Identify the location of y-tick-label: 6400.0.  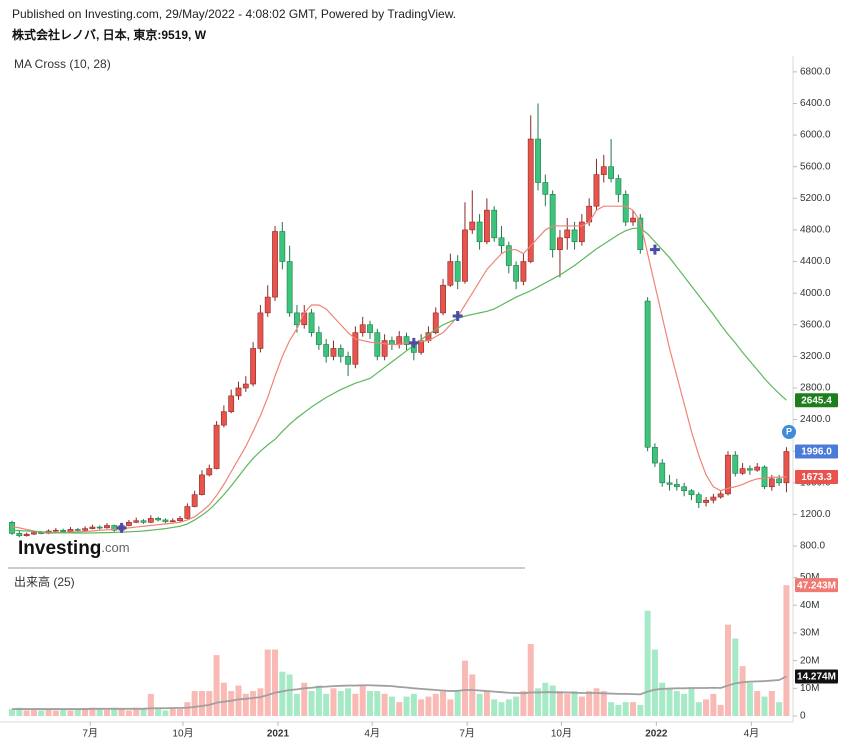
(815, 103).